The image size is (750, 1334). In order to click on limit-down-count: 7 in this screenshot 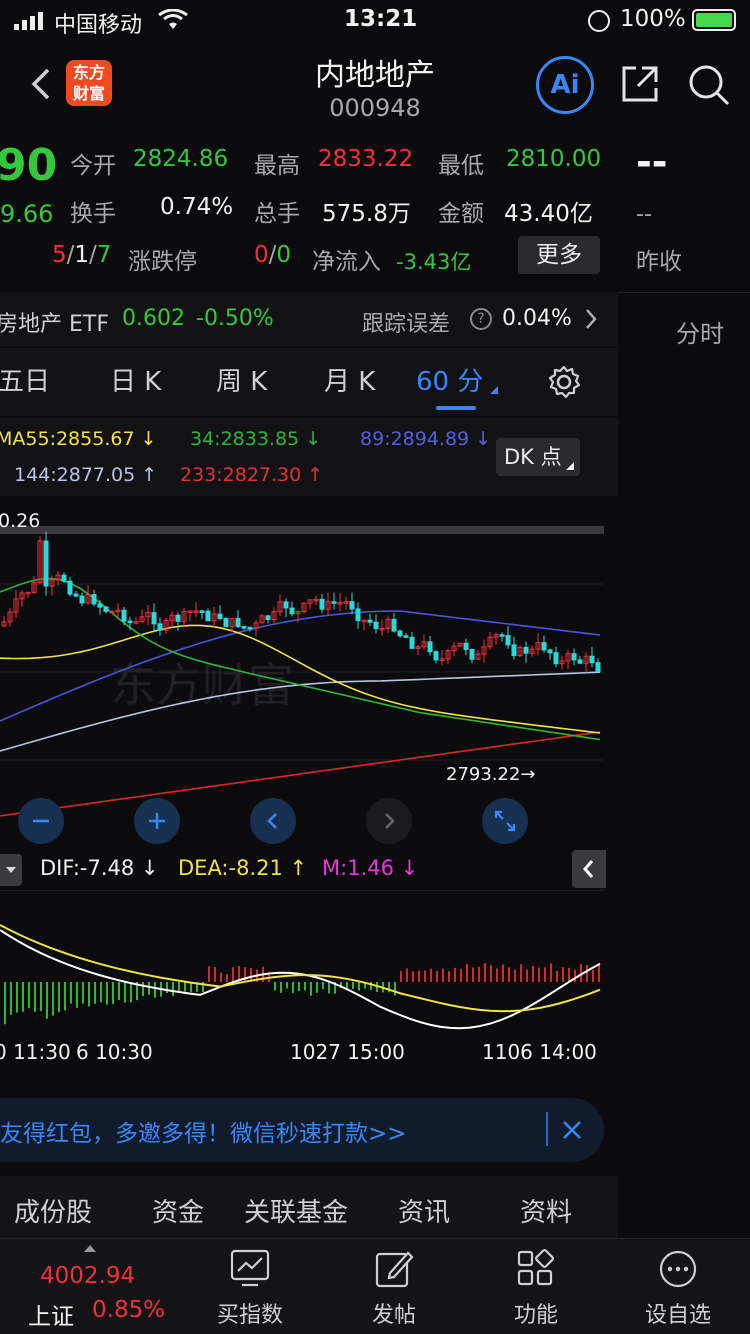, I will do `click(104, 255)`.